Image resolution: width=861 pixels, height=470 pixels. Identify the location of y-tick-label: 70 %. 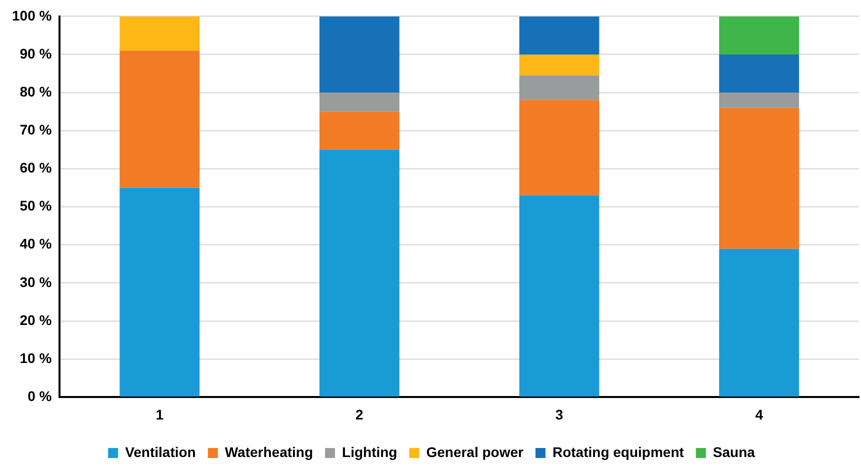
(36, 130).